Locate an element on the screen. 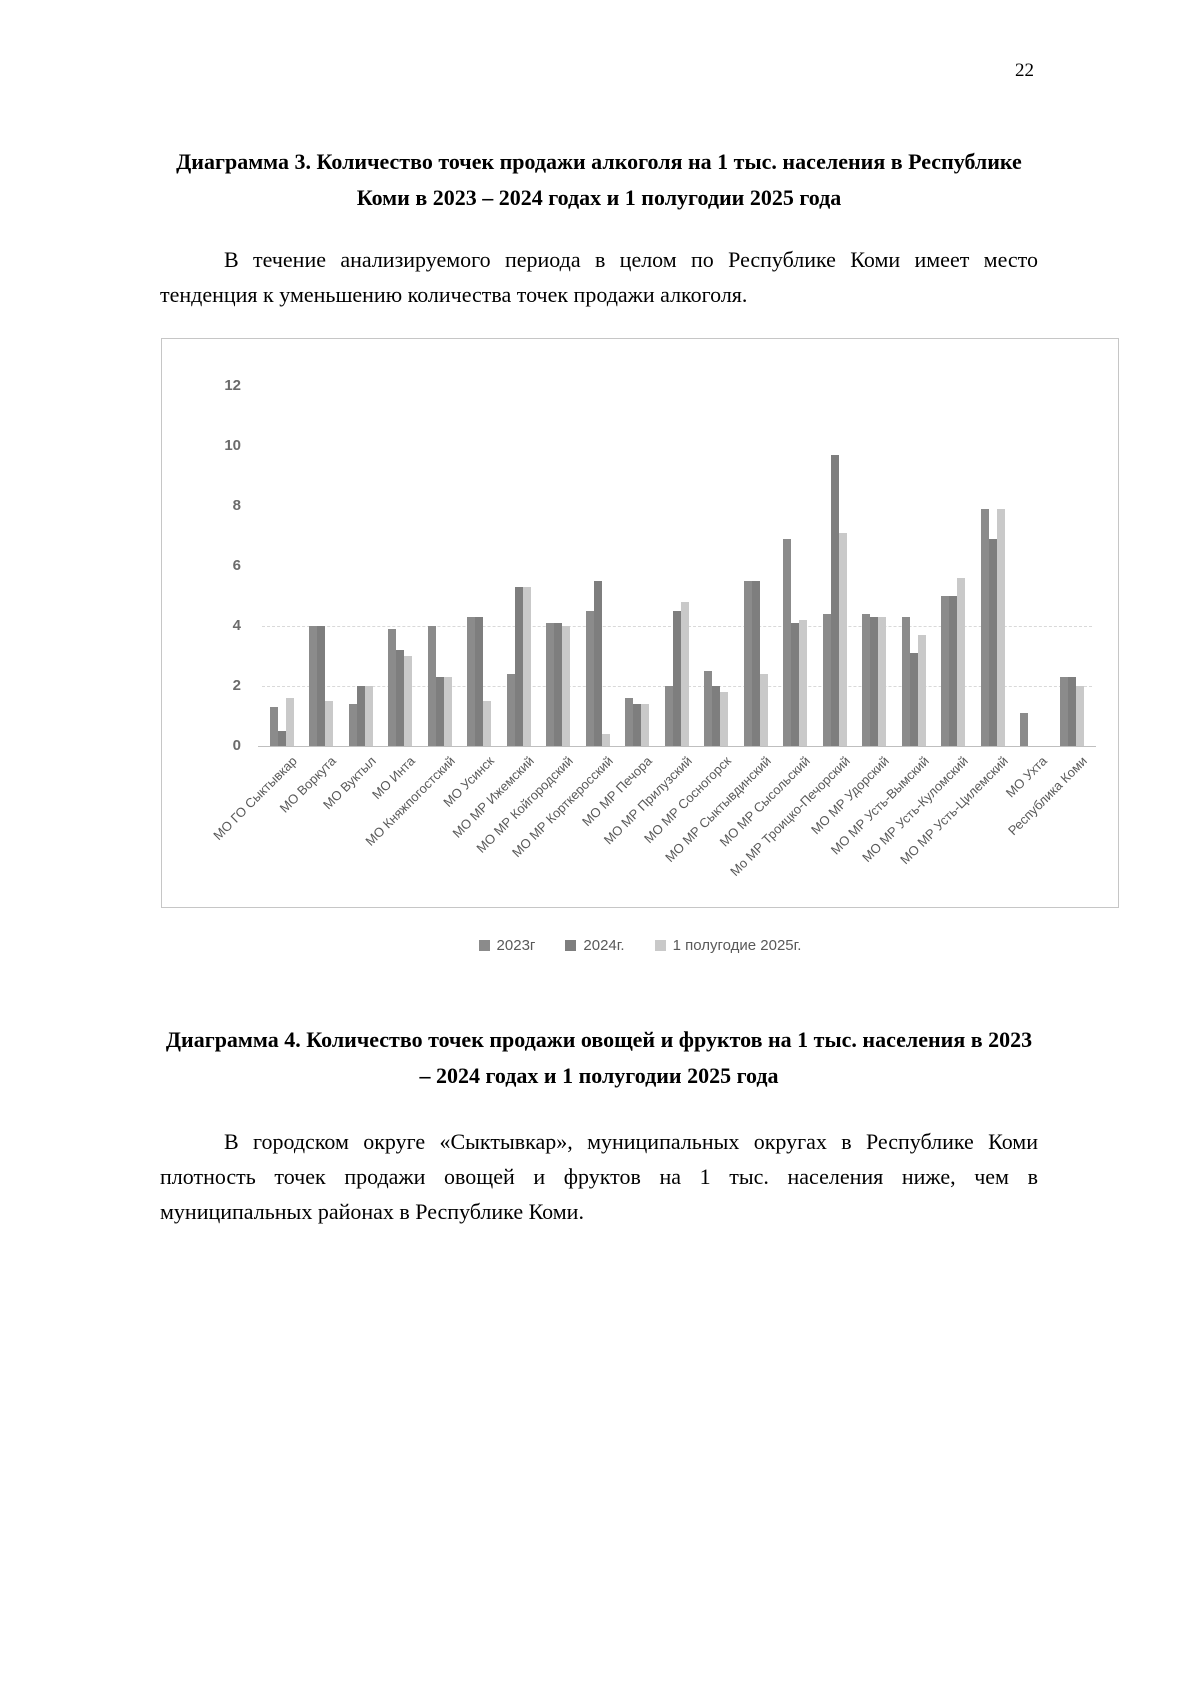 The height and width of the screenshot is (1697, 1200). legend-item: 2024г. is located at coordinates (595, 945).